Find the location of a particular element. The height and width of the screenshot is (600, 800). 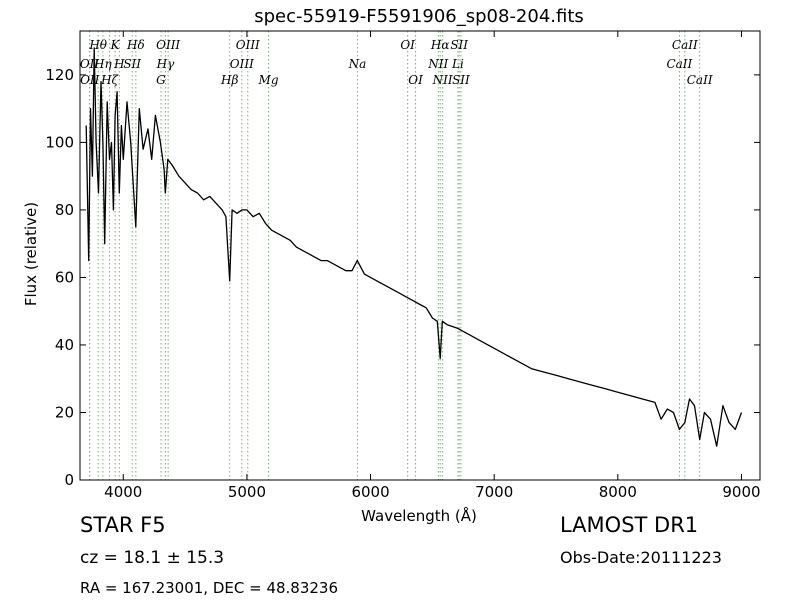

x-tick-label: 4000 is located at coordinates (123, 492).